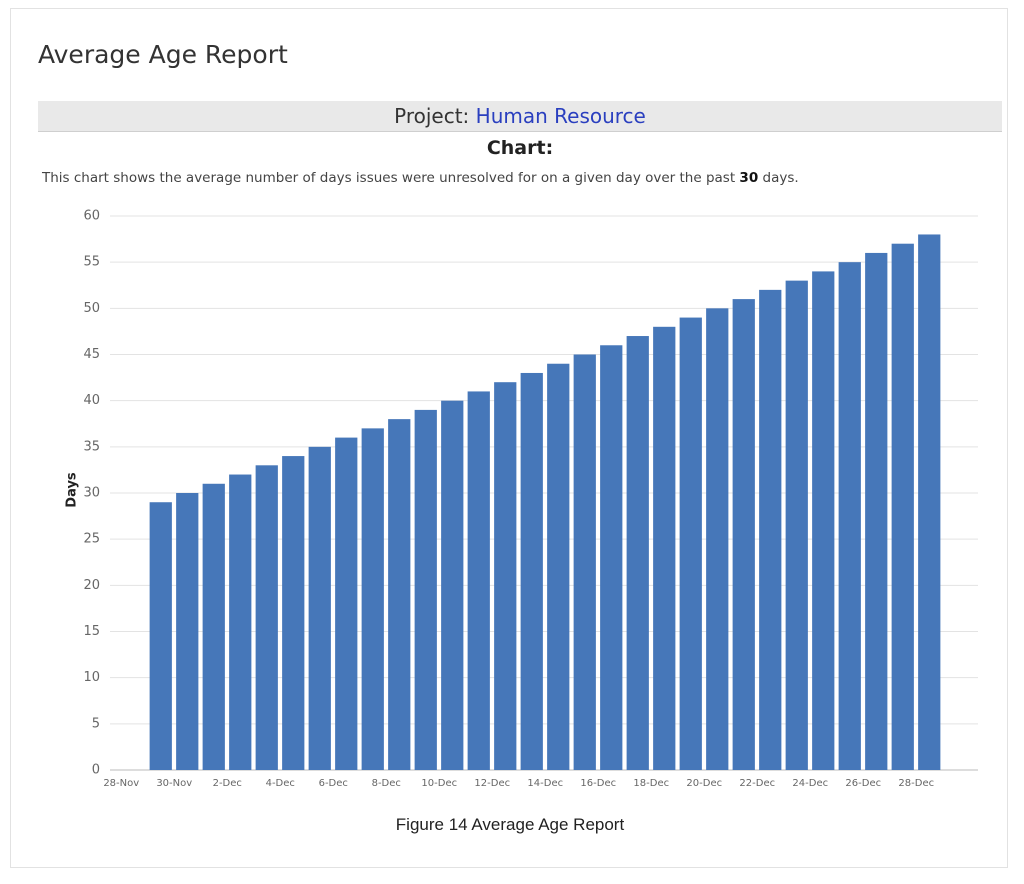  I want to click on x-tick-label: 10-Dec, so click(439, 783).